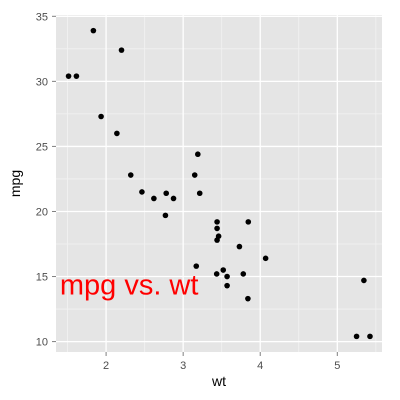  I want to click on x-tick-label: 3, so click(183, 366).